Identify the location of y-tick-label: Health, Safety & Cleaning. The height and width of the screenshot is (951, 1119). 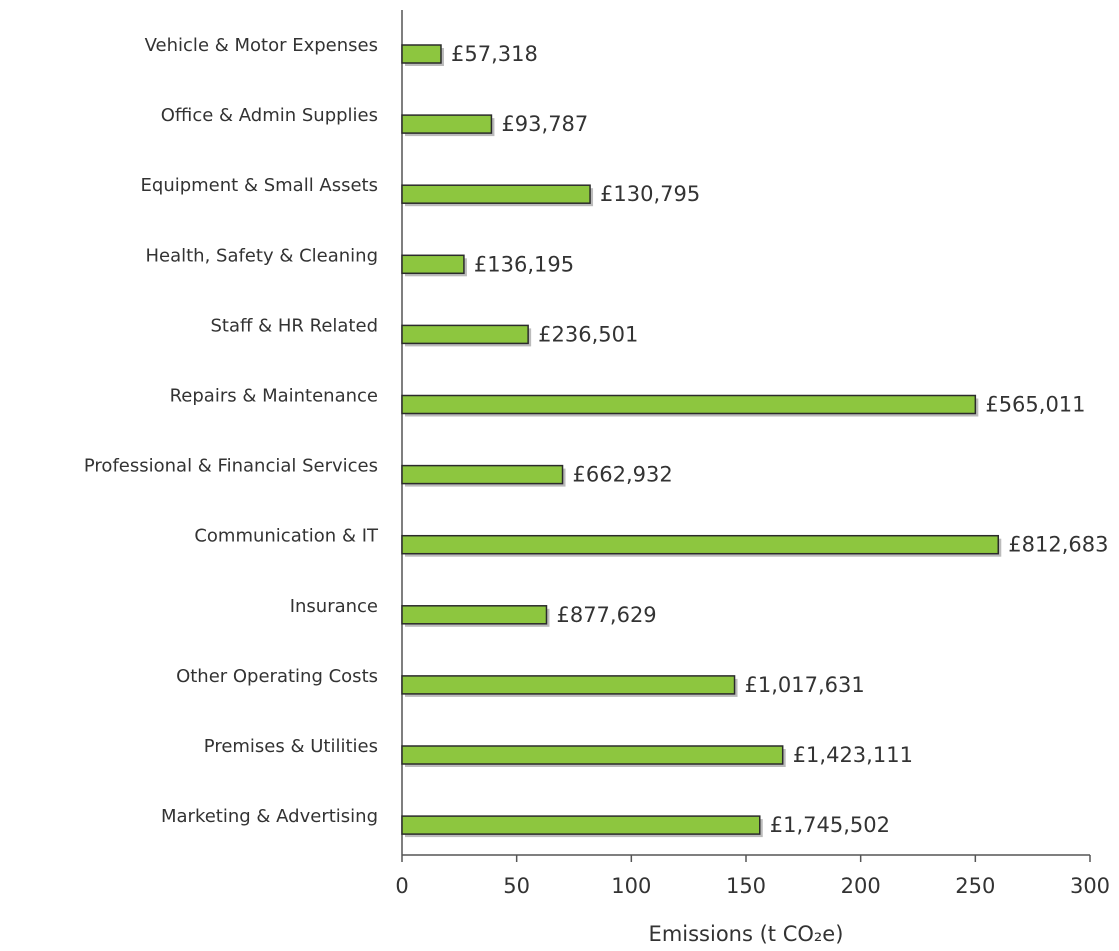
(261, 255).